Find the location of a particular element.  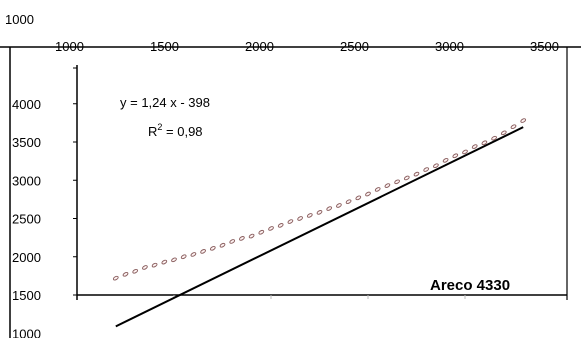

x-tick-label: 1500 is located at coordinates (164, 46).